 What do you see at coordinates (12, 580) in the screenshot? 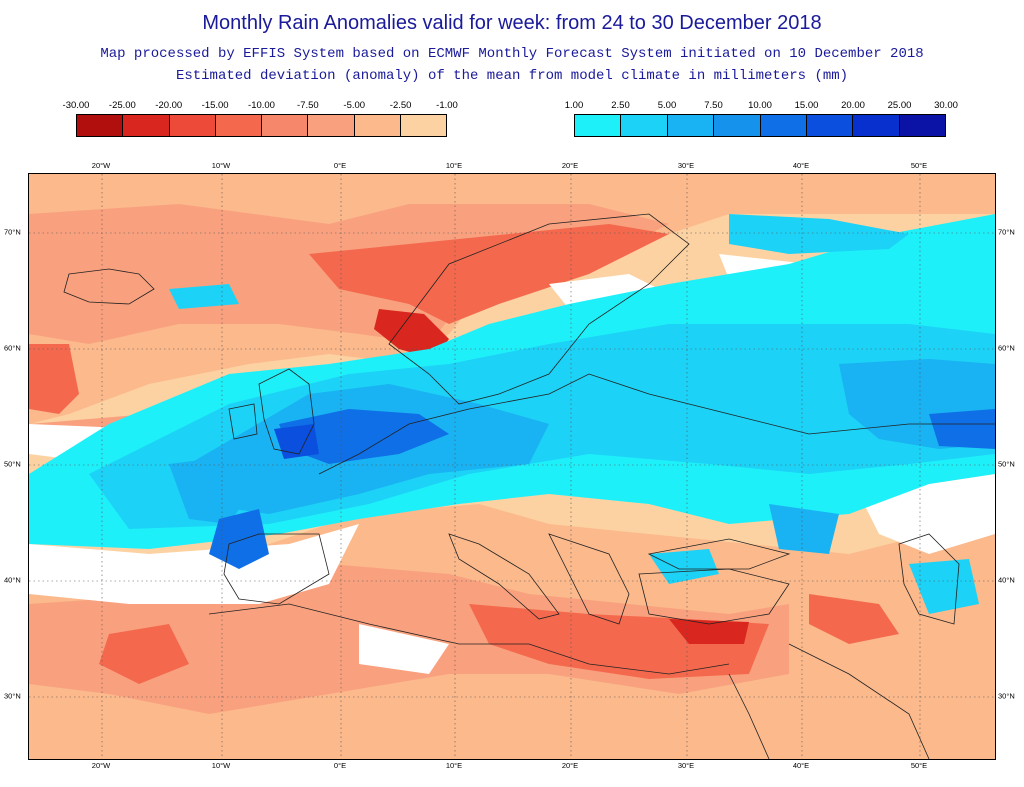
I see `latitude-tick-label: 40°N` at bounding box center [12, 580].